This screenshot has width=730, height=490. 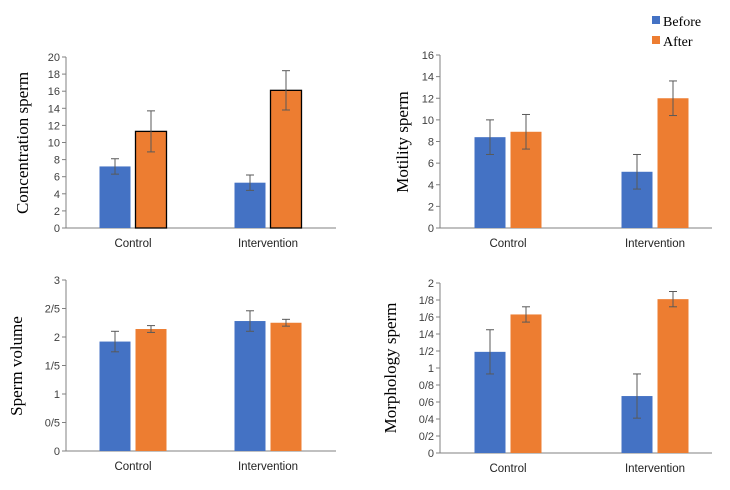 What do you see at coordinates (656, 40) in the screenshot?
I see `legend-swatch-after` at bounding box center [656, 40].